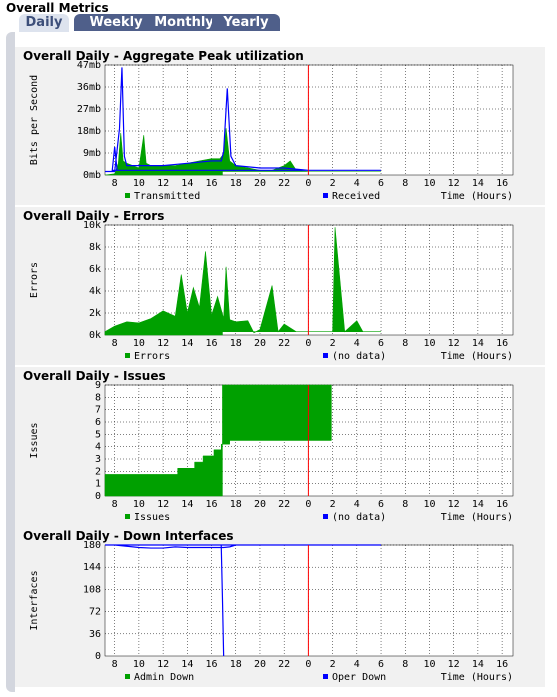 Image resolution: width=557 pixels, height=697 pixels. I want to click on tab-monthly: Monthly, so click(184, 22).